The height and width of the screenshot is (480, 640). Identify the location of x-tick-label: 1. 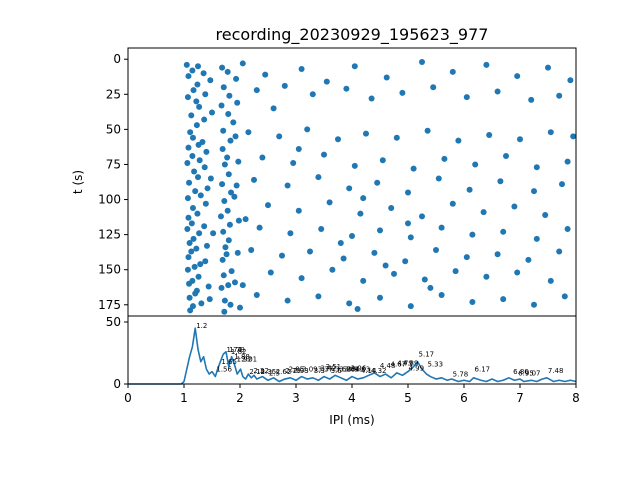
(184, 398).